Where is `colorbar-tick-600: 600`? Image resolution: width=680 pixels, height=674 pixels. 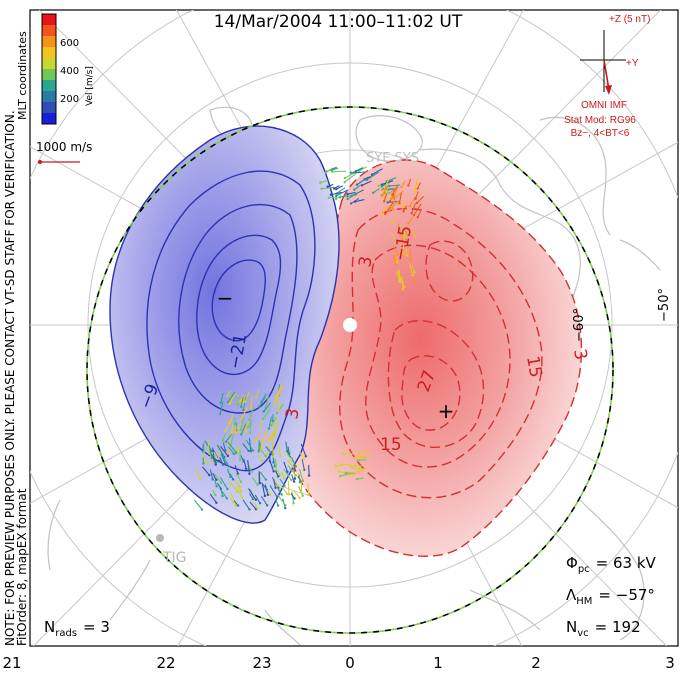 colorbar-tick-600: 600 is located at coordinates (69, 43).